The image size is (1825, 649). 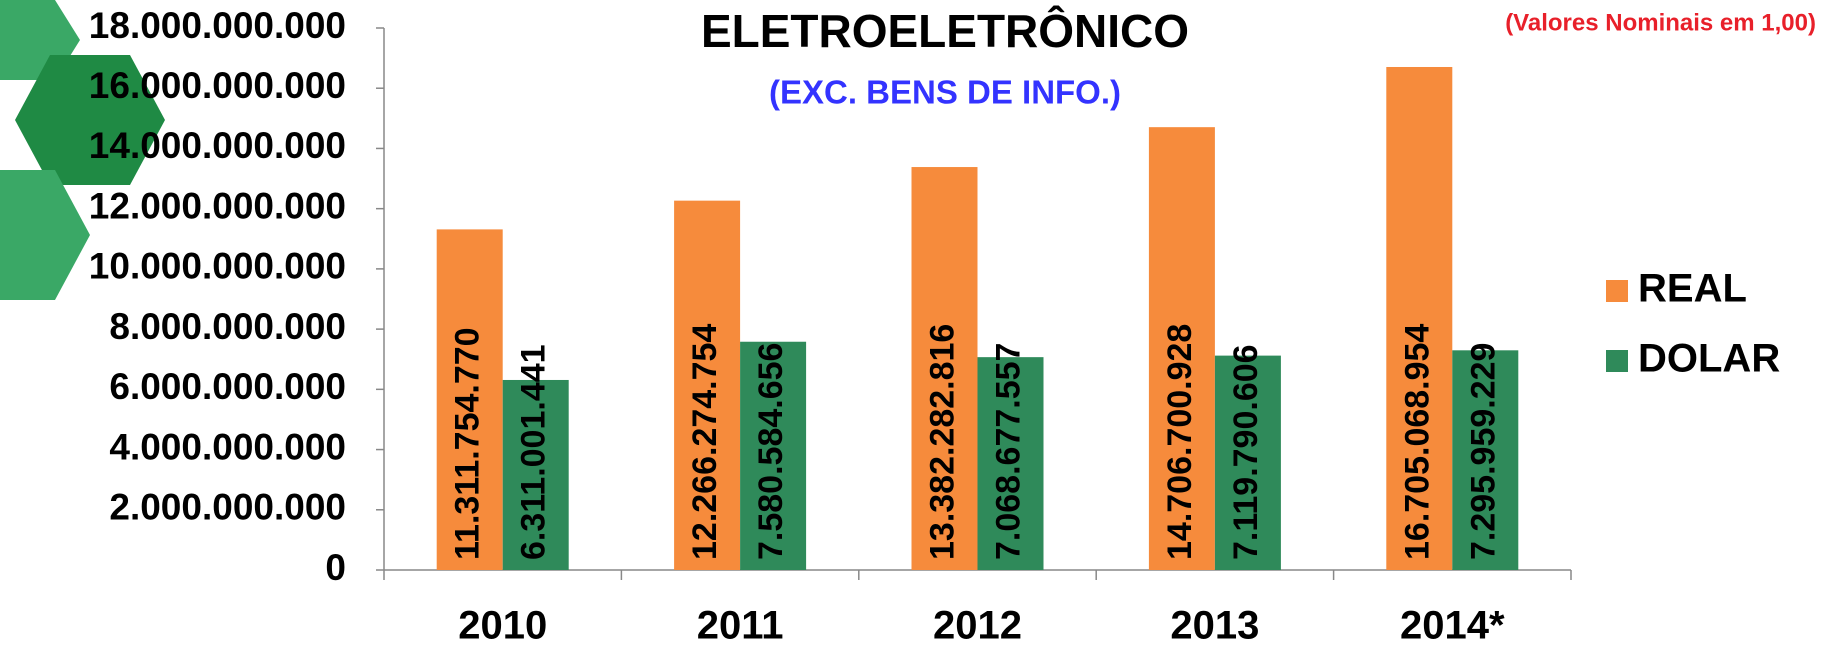 What do you see at coordinates (1246, 452) in the screenshot?
I see `data-label: 7.119.790.606` at bounding box center [1246, 452].